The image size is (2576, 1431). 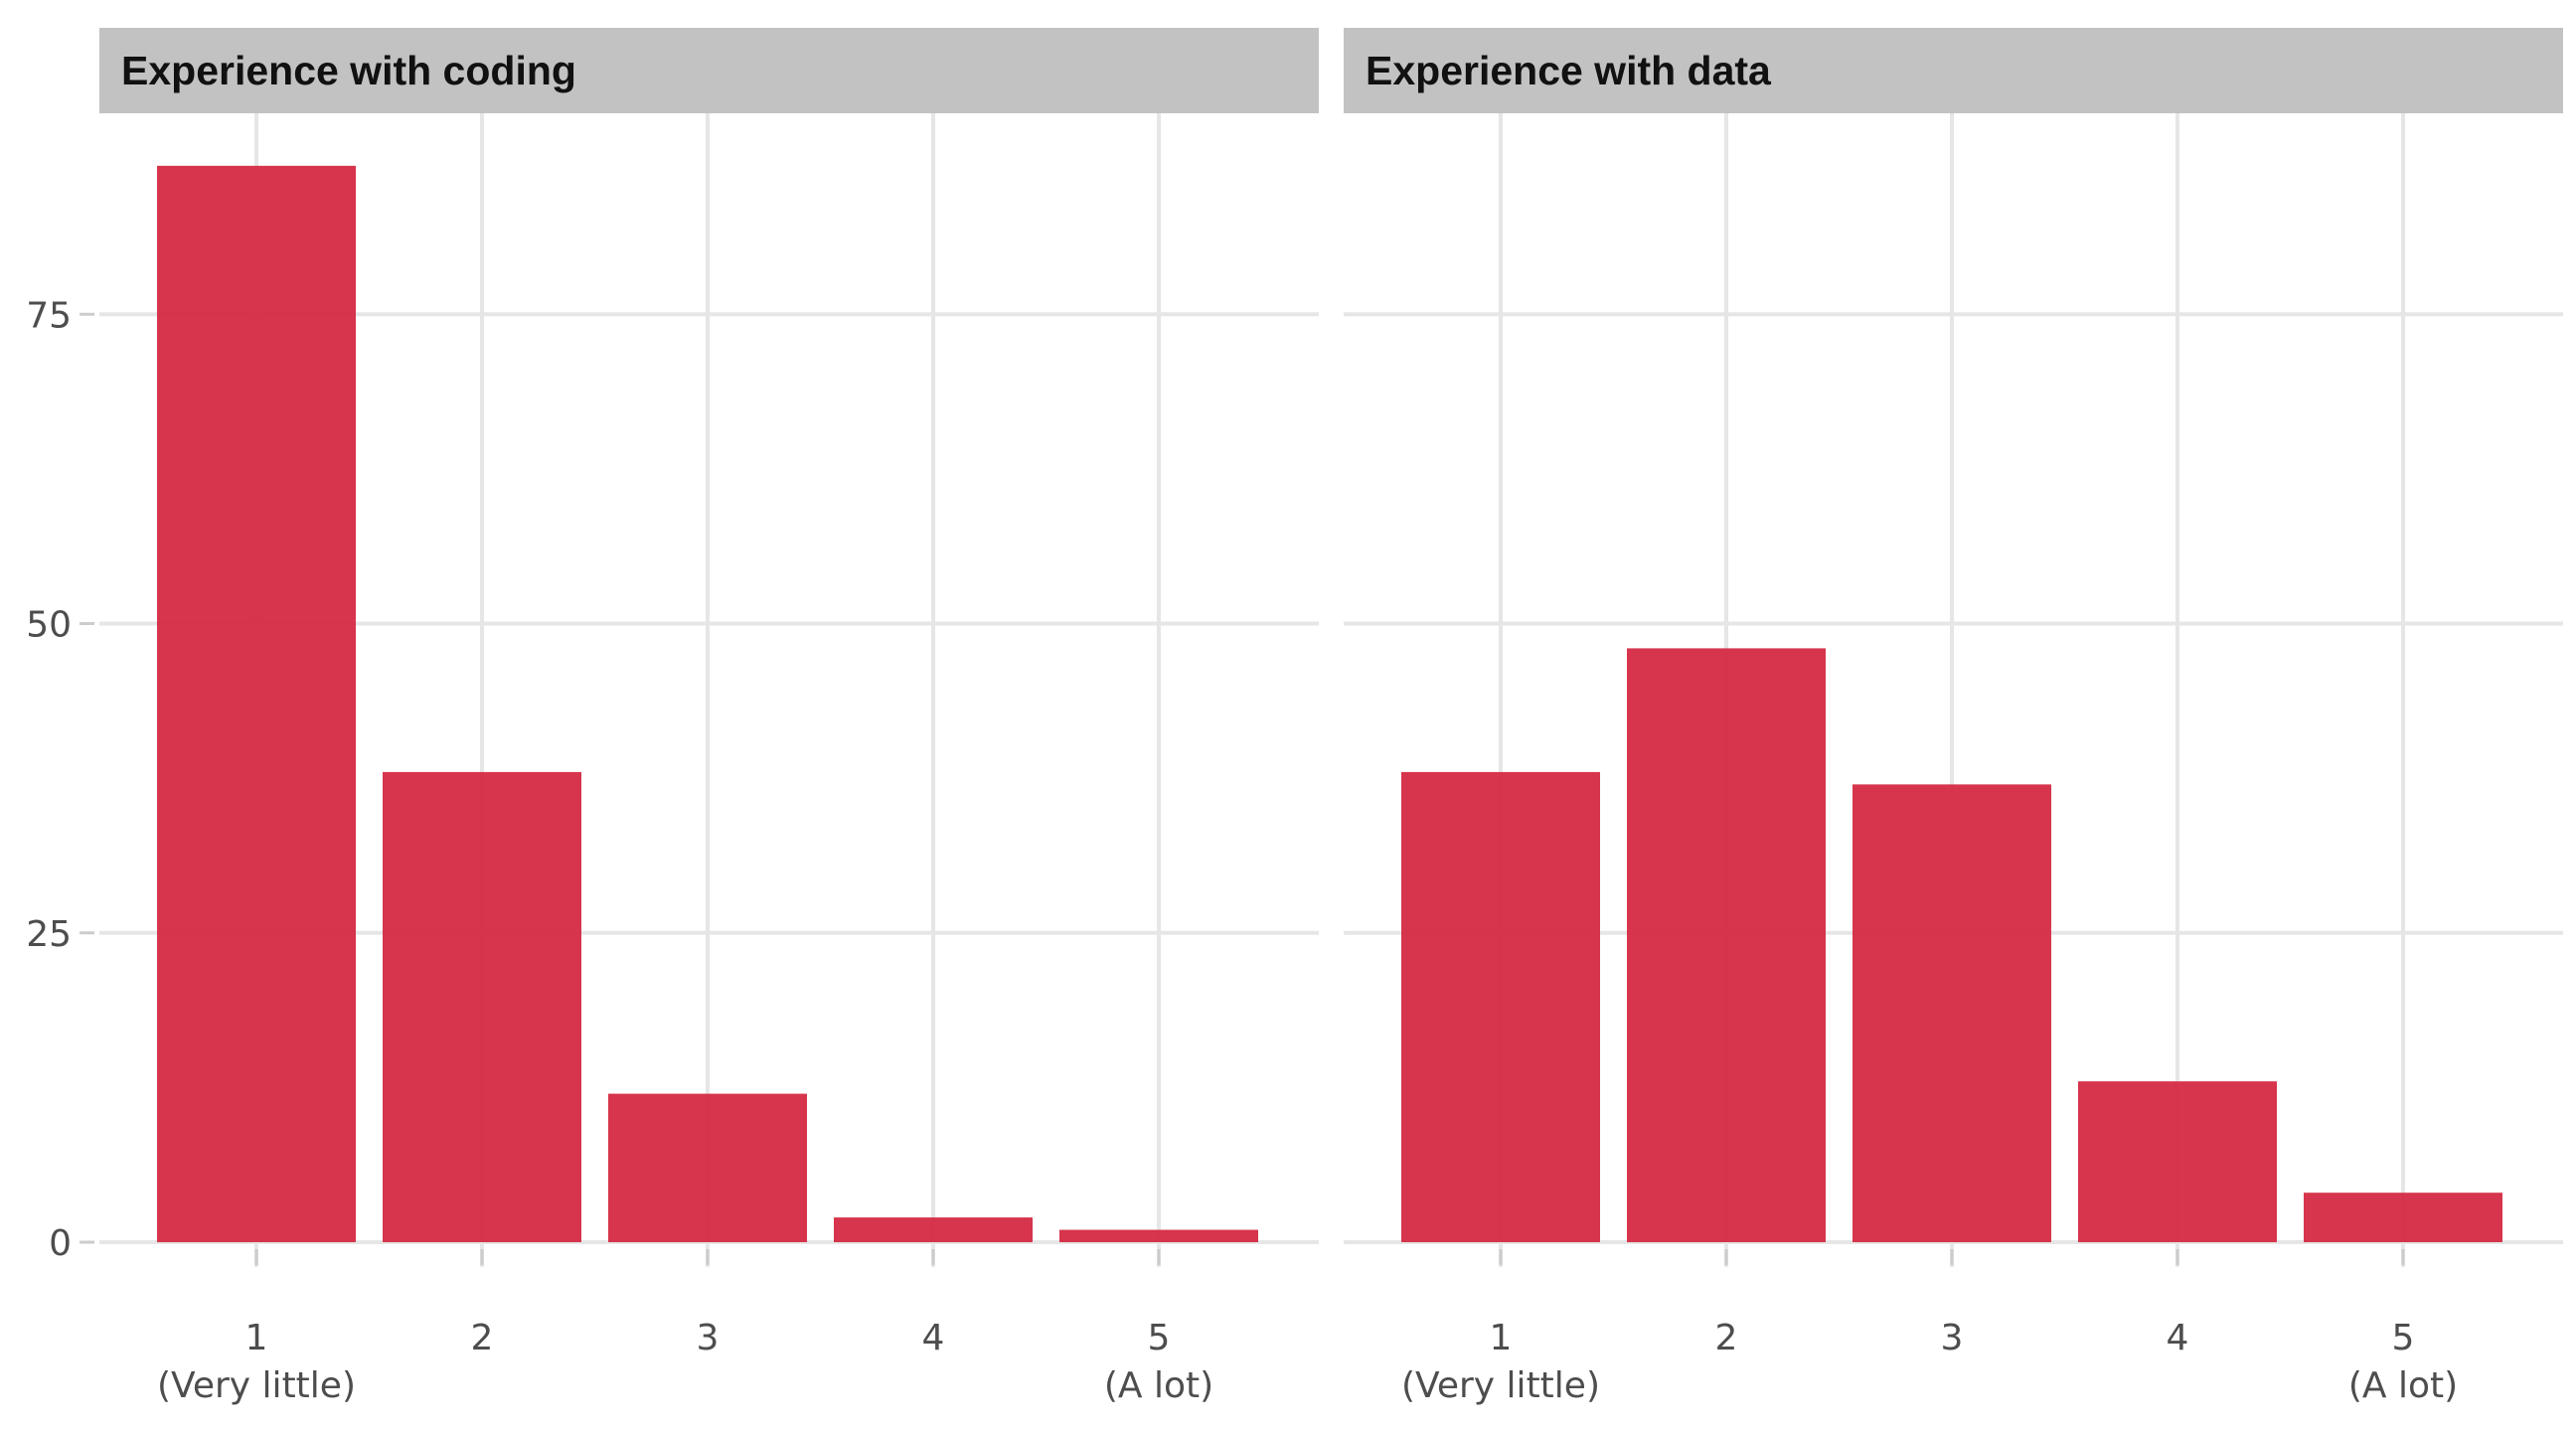 I want to click on facet-title: Experience with coding, so click(x=348, y=70).